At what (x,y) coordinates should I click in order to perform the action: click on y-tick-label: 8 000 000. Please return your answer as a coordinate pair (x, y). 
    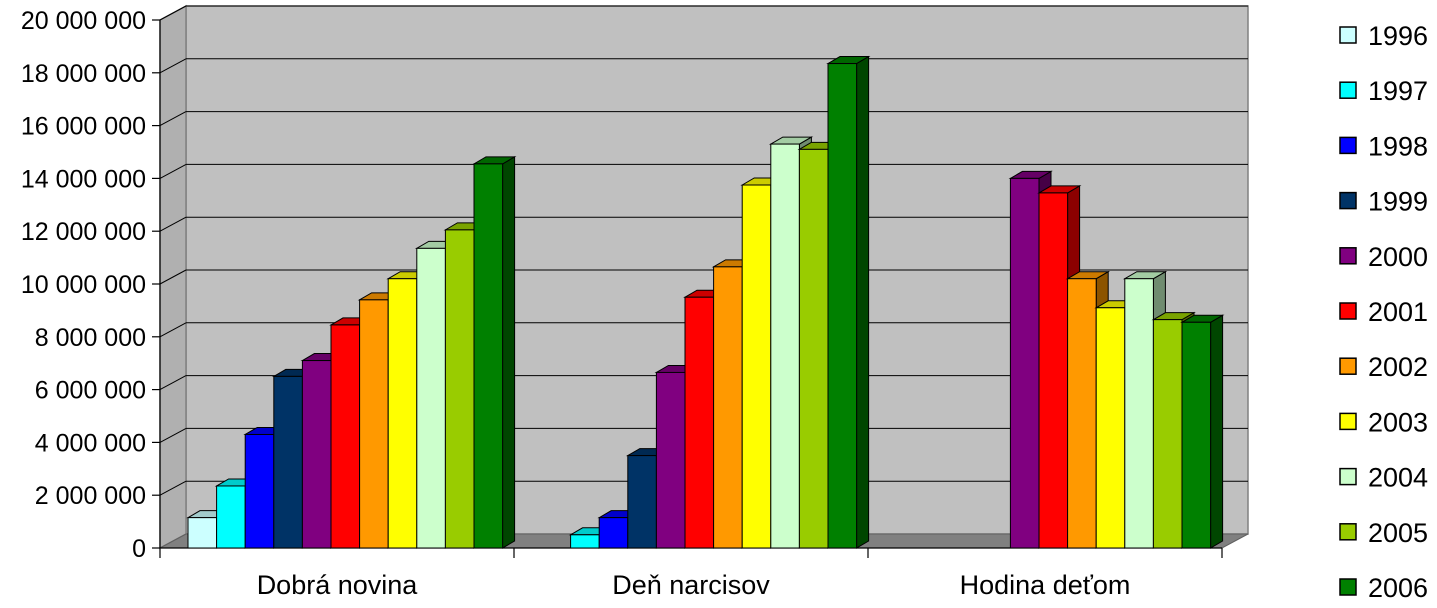
    Looking at the image, I should click on (90, 338).